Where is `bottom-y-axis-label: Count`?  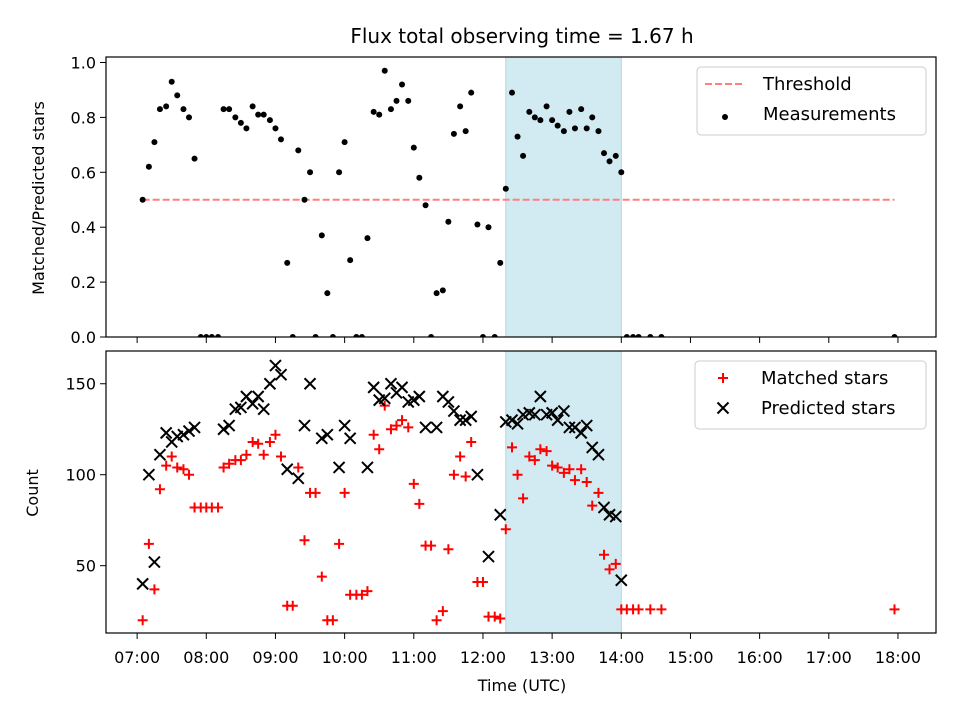
bottom-y-axis-label: Count is located at coordinates (32, 493).